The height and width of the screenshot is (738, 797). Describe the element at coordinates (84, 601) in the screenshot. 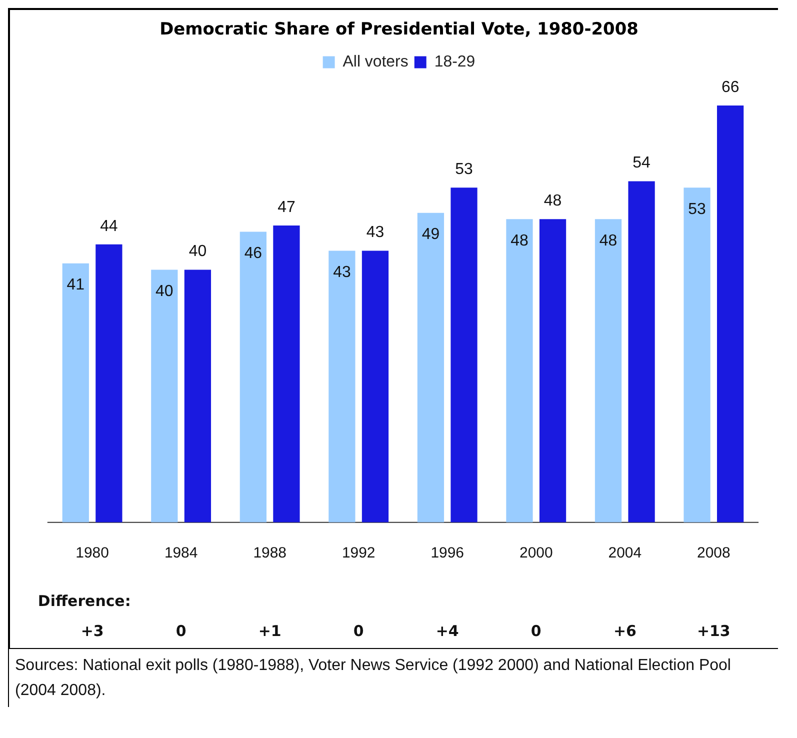

I see `text: Difference:` at that location.